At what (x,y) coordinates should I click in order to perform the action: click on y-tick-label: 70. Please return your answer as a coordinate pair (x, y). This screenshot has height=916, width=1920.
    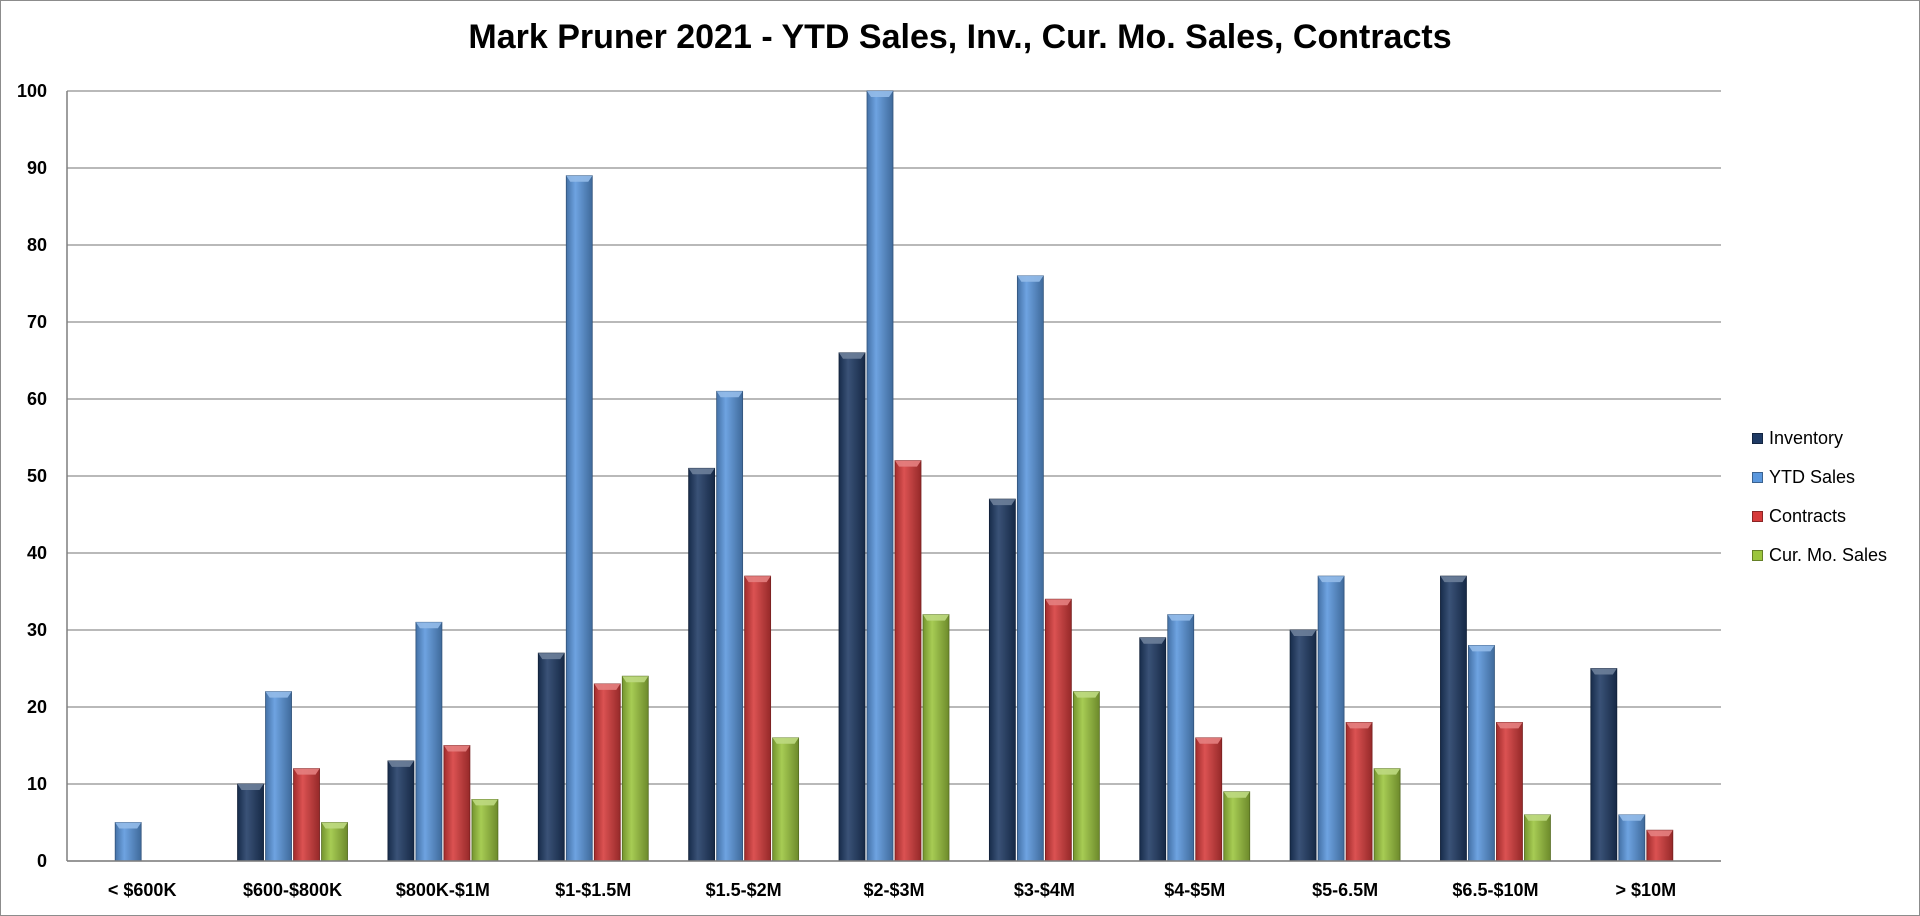
    Looking at the image, I should click on (37, 322).